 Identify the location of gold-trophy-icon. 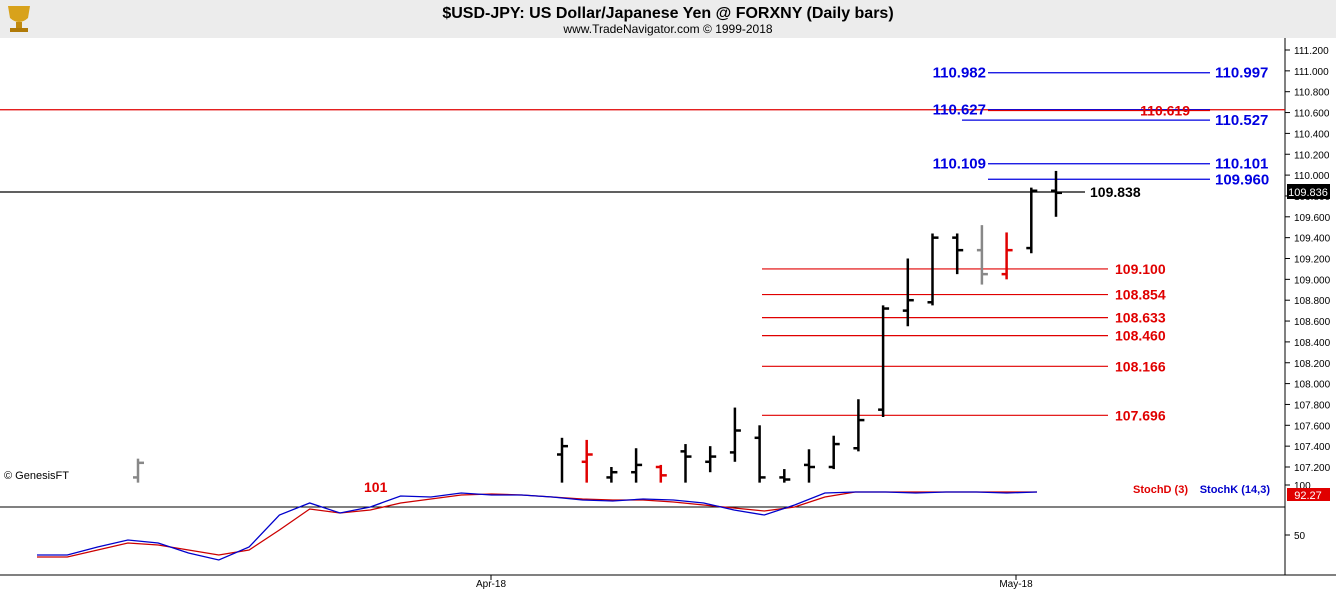
(19, 19).